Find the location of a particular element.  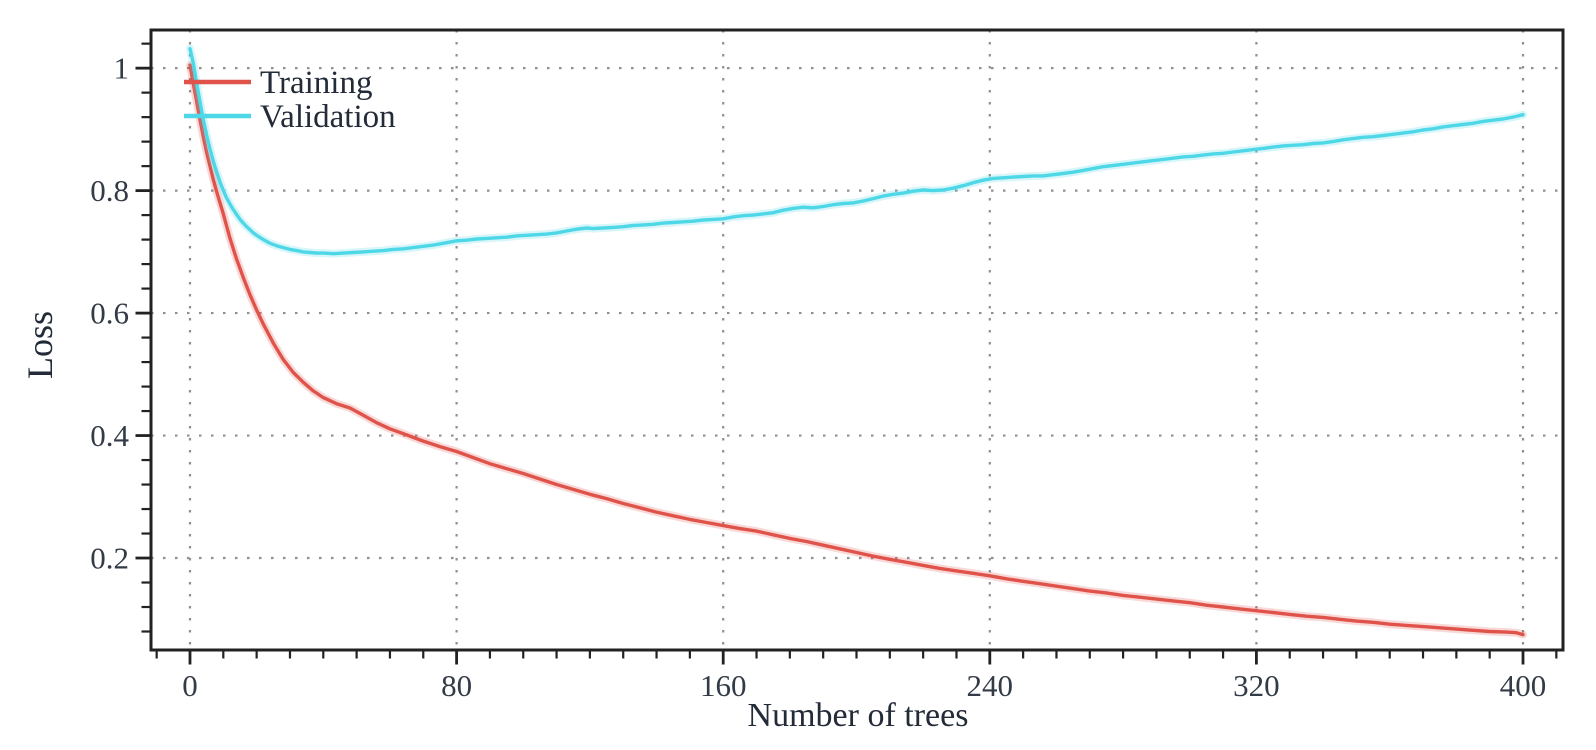

y-tick-label: 0.6 is located at coordinates (109, 313).